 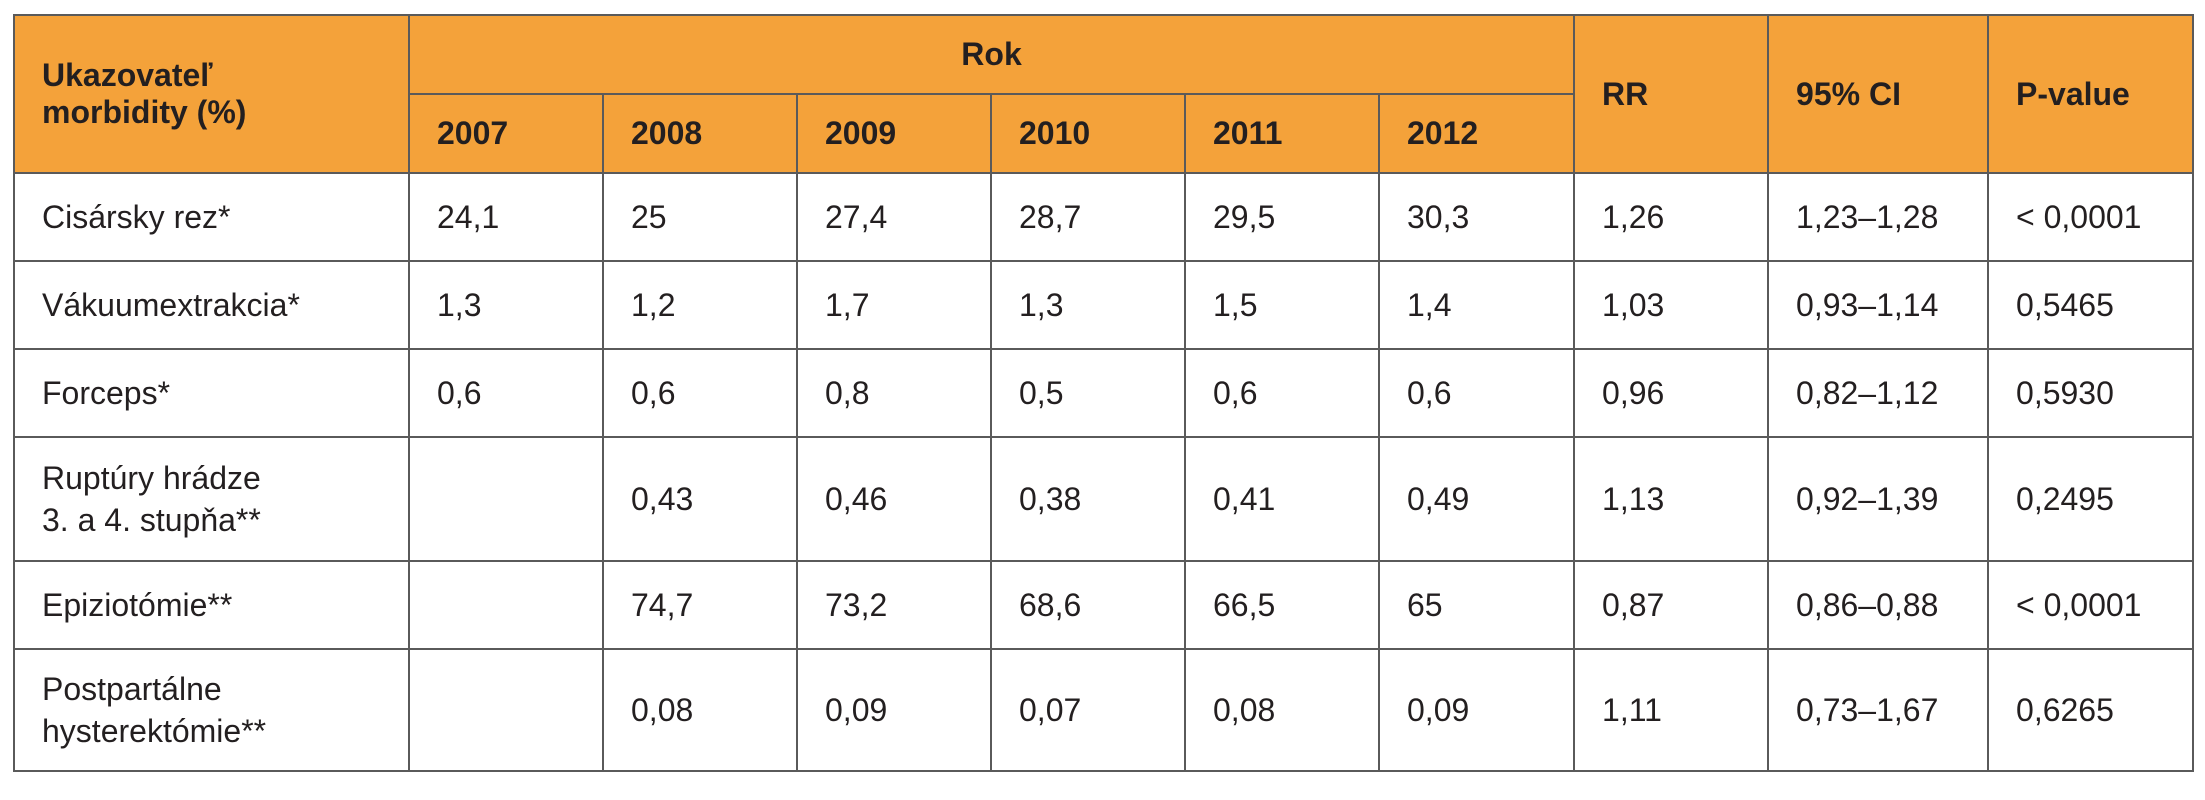 I want to click on year-value-cell: 0,38, so click(x=1088, y=499).